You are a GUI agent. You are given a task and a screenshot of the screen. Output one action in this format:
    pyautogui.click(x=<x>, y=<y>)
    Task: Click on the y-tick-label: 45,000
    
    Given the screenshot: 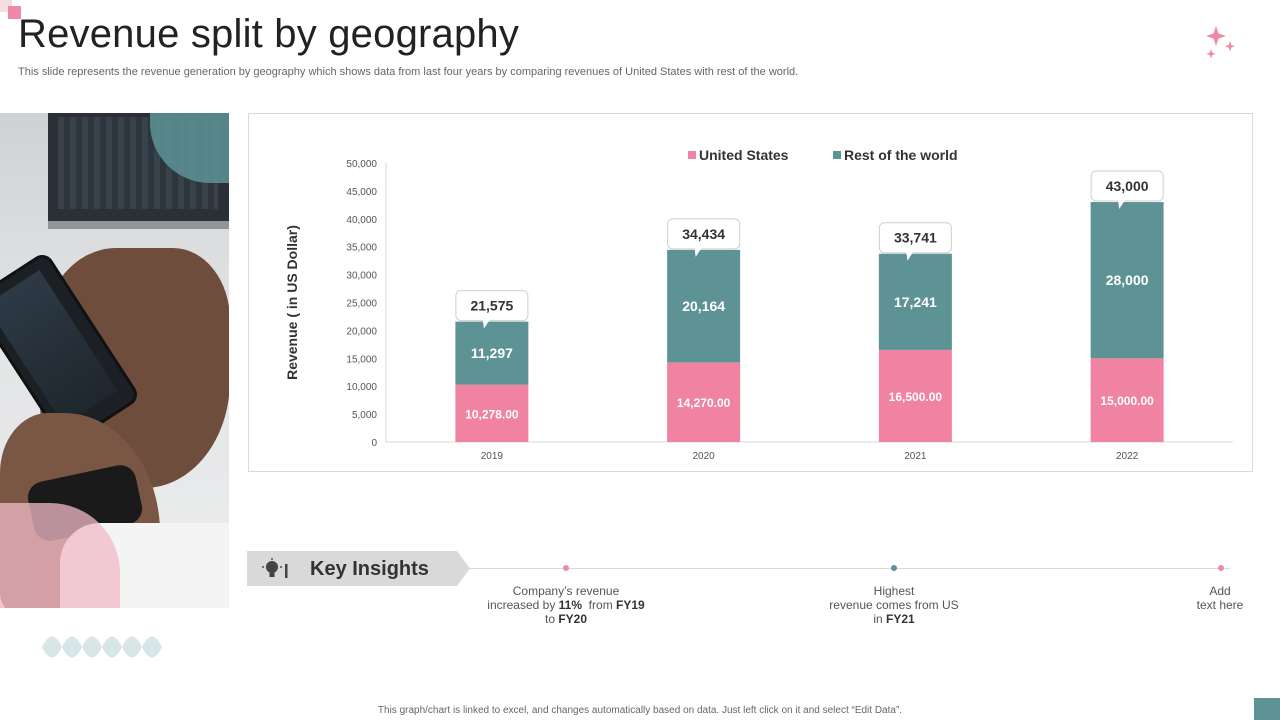 What is the action you would take?
    pyautogui.click(x=361, y=192)
    